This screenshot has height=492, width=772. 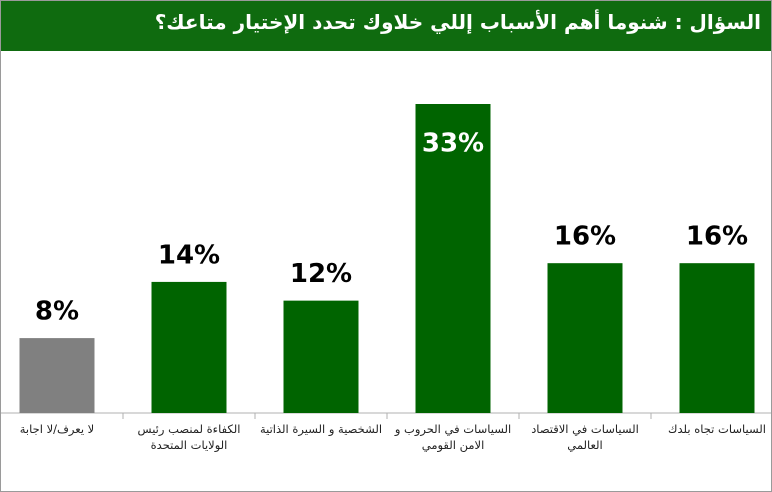 What do you see at coordinates (189, 437) in the screenshot?
I see `category-label: الكفاءة لمنصب رئيس الولايات المتحدة` at bounding box center [189, 437].